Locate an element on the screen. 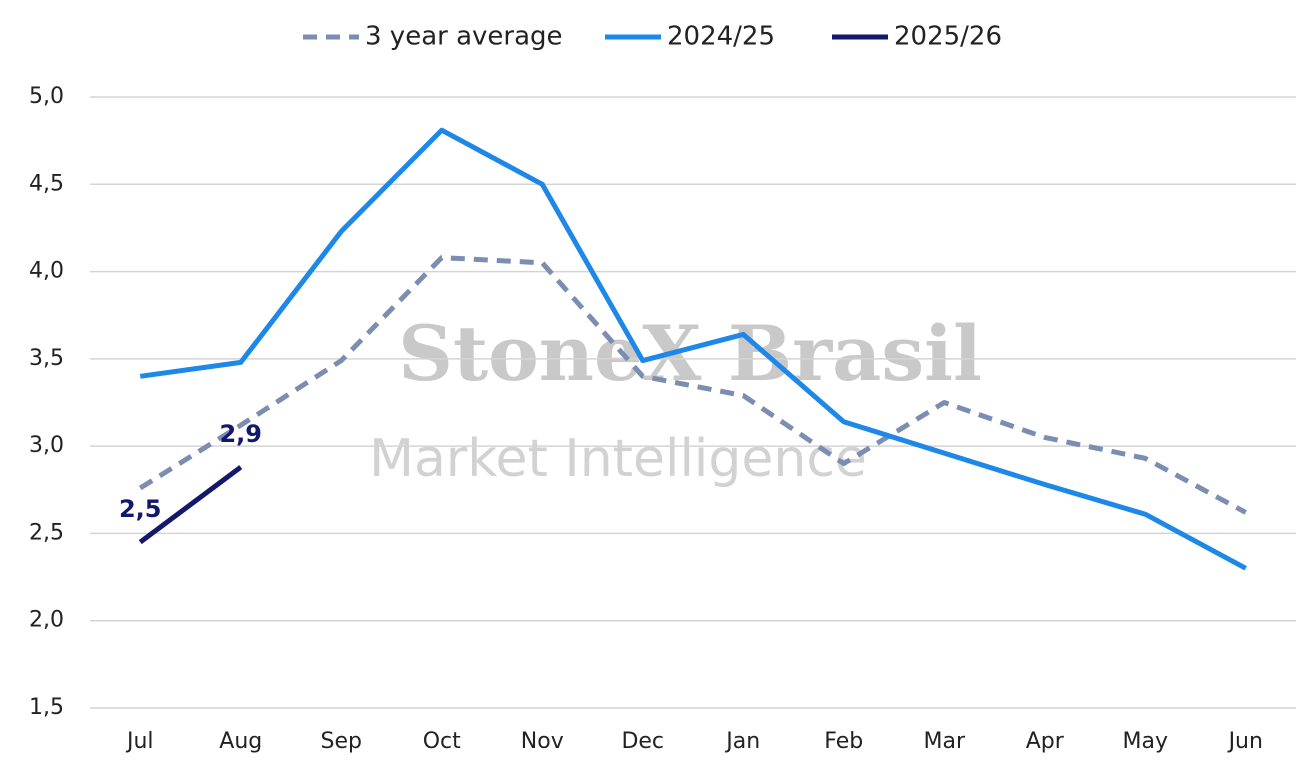 The width and height of the screenshot is (1301, 762). x-tick-label: Oct is located at coordinates (442, 741).